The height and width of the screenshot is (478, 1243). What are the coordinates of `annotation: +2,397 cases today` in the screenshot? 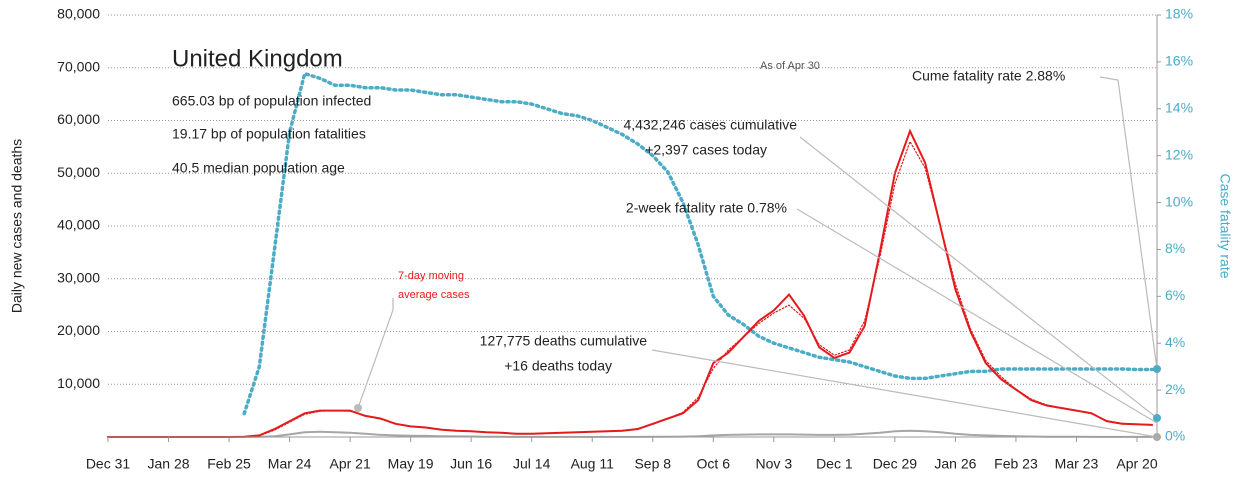 It's located at (706, 150).